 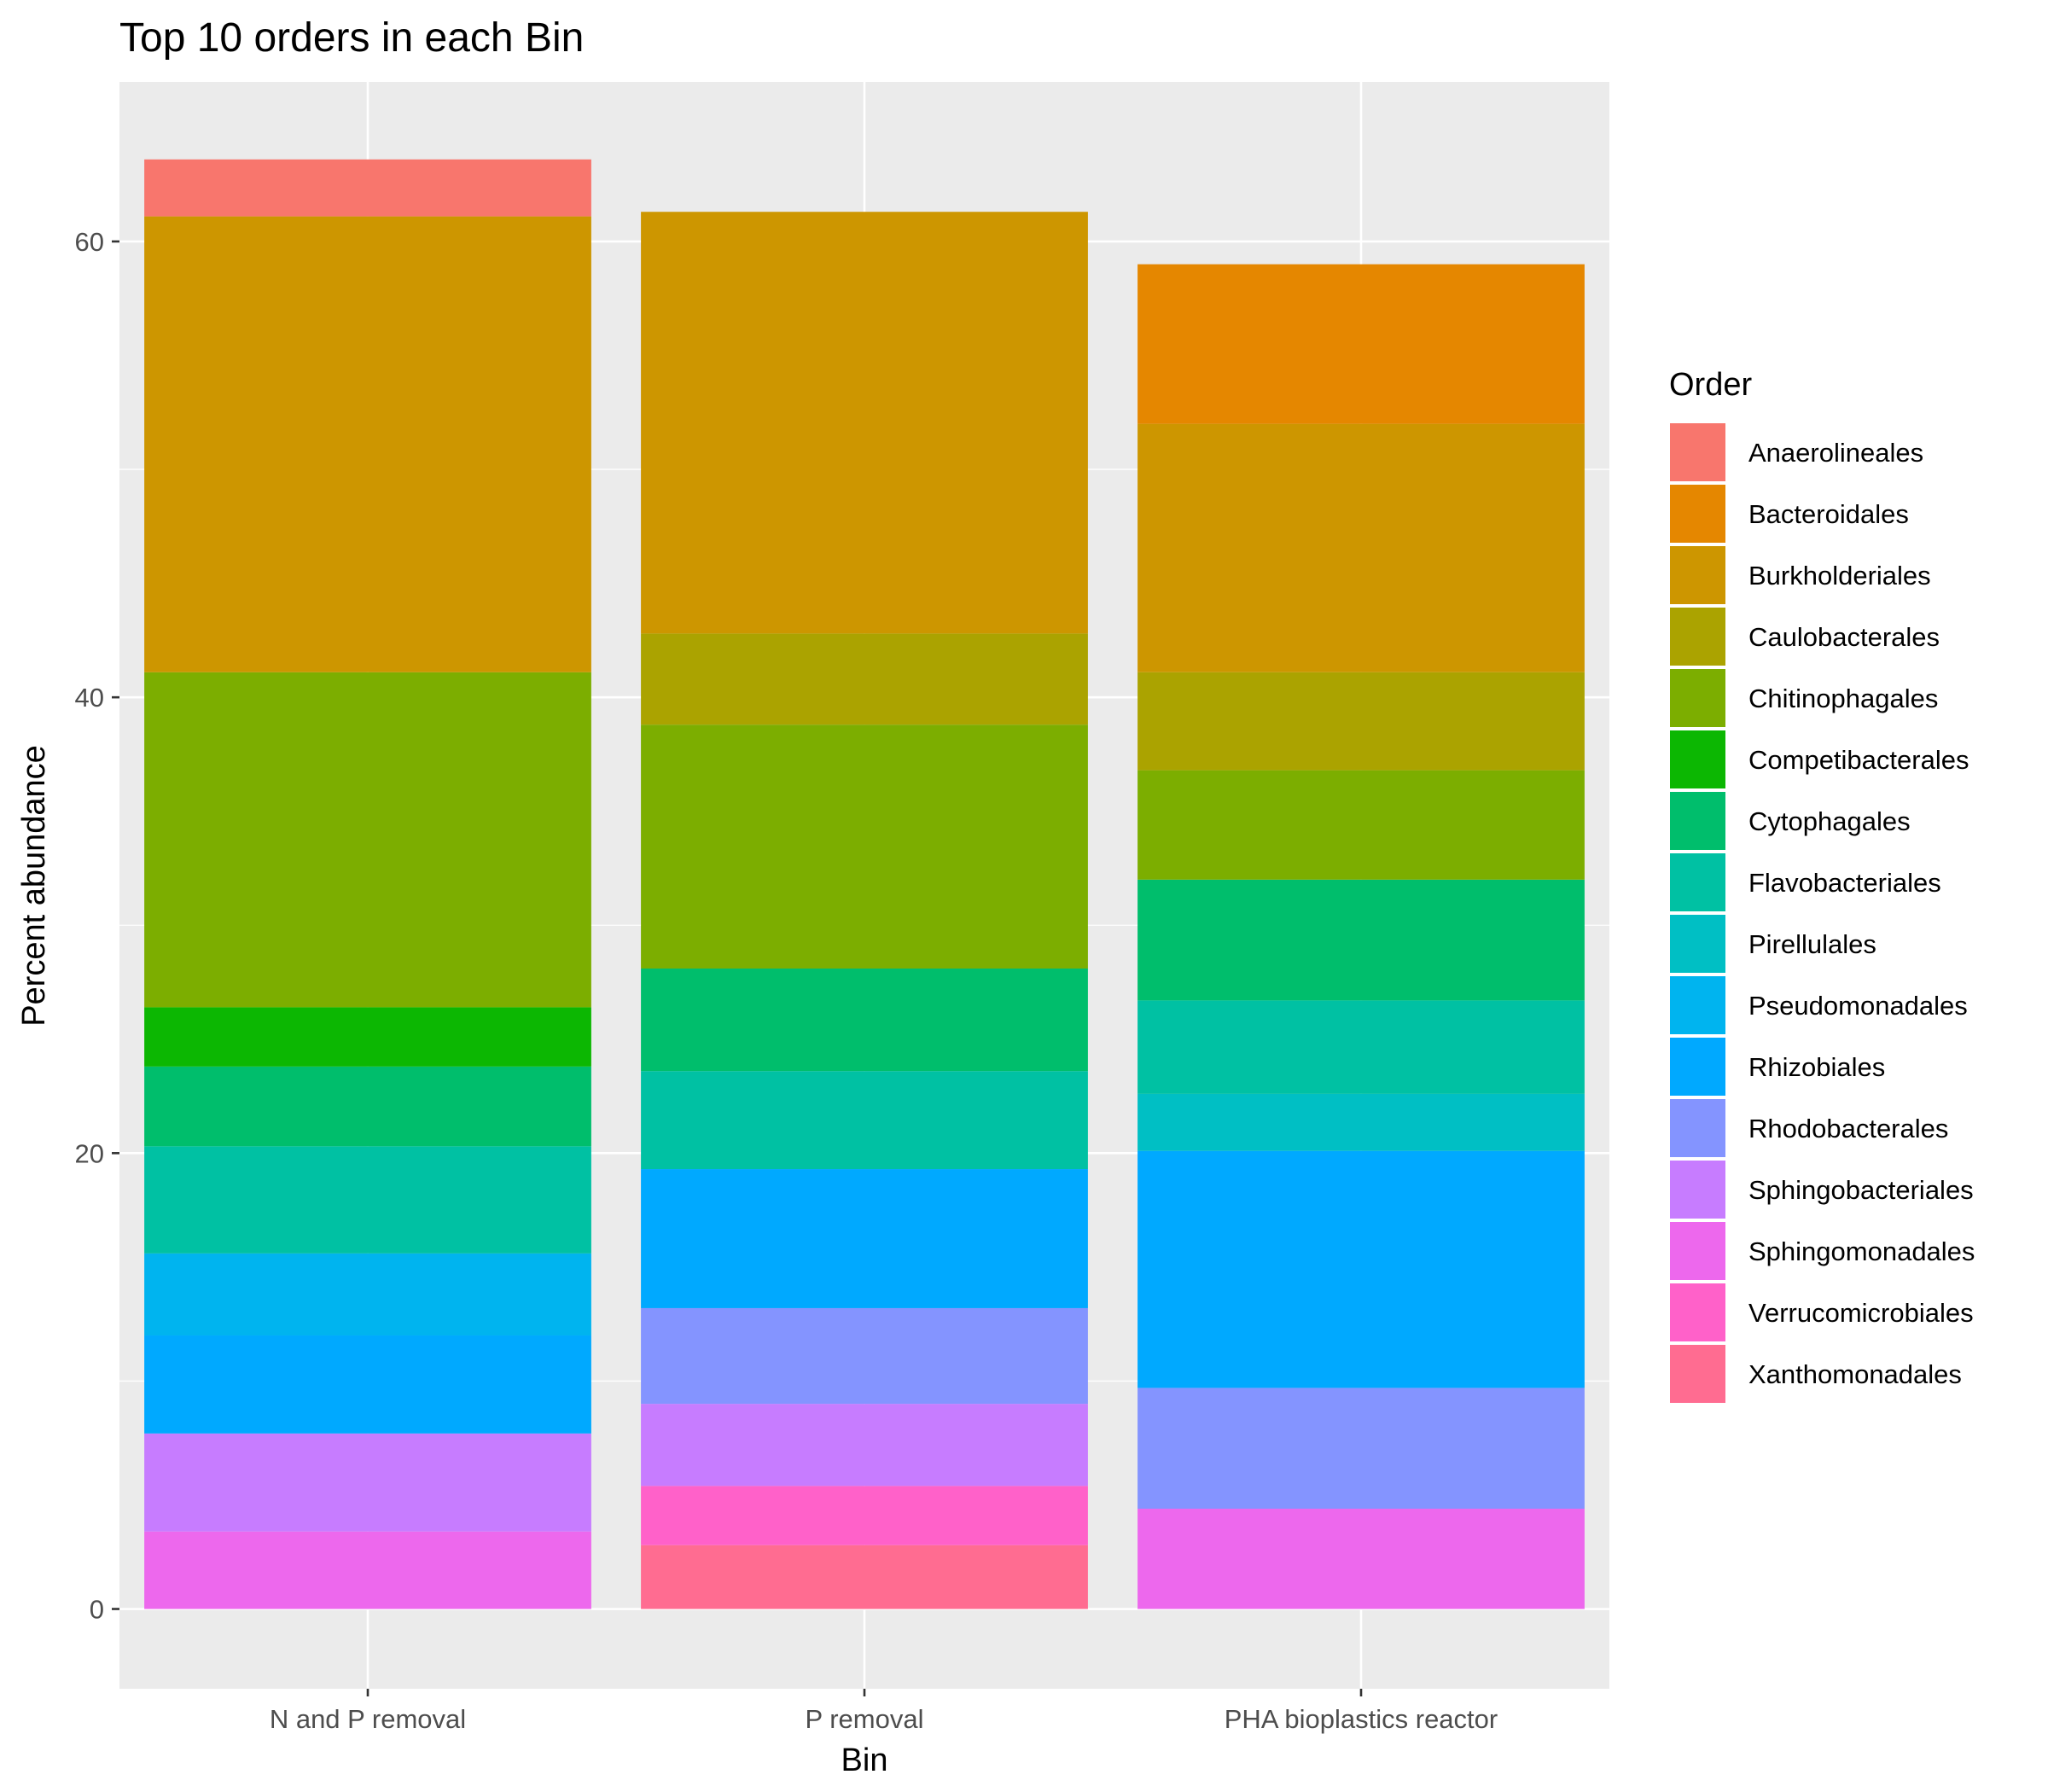 What do you see at coordinates (1848, 1128) in the screenshot?
I see `legend-label: Rhodobacterales` at bounding box center [1848, 1128].